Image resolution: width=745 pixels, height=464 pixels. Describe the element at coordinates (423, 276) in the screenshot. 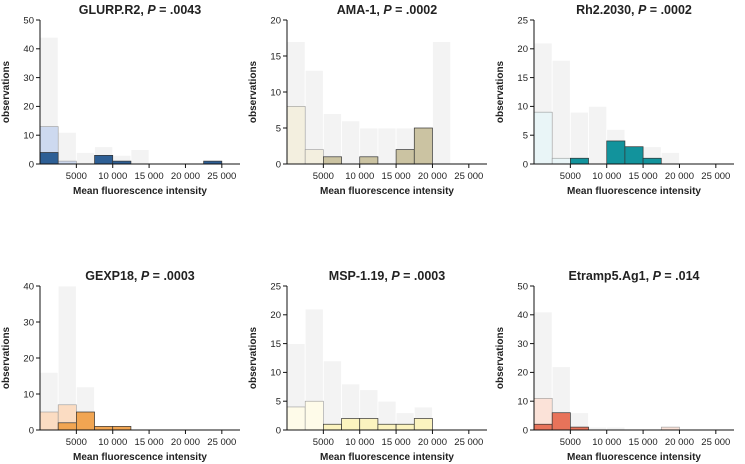

I see `p-value: = .0003` at that location.